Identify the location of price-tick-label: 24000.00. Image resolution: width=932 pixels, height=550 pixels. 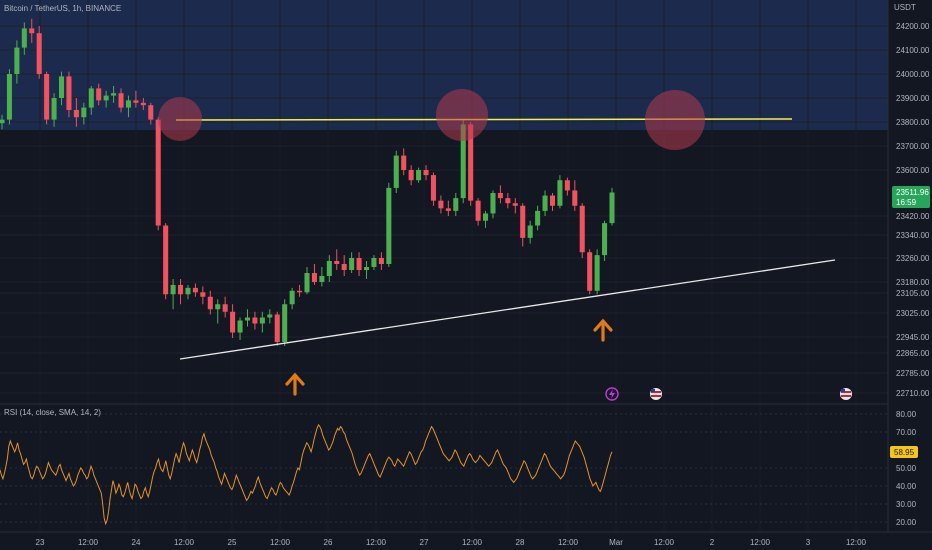
(913, 74).